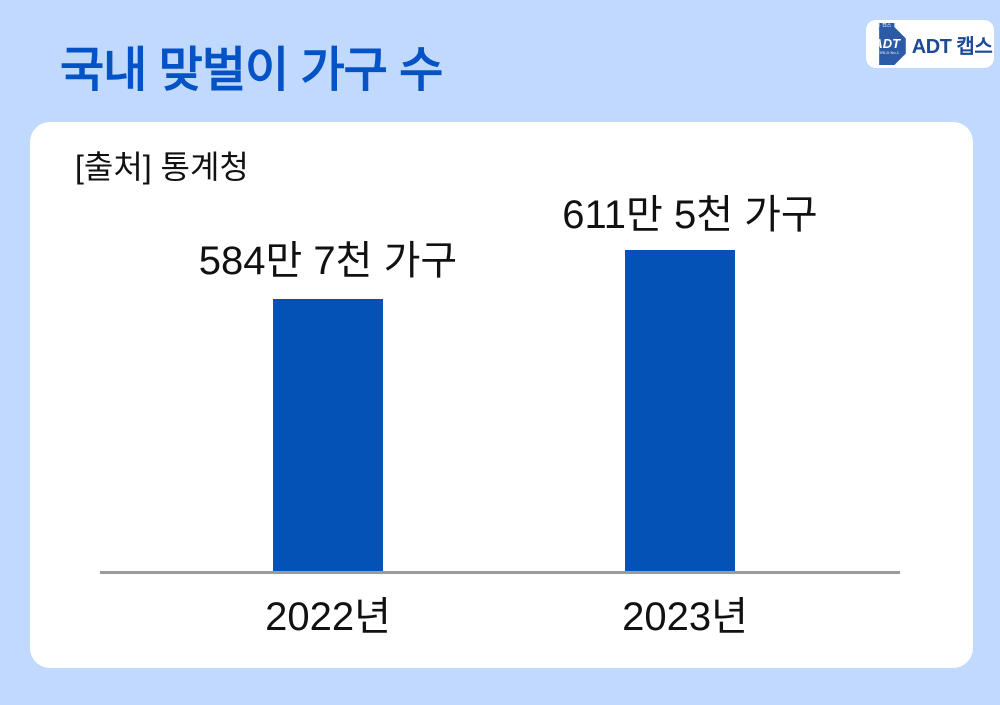 The height and width of the screenshot is (705, 1000). What do you see at coordinates (690, 215) in the screenshot?
I see `bar-value-label-2023: 611만 5천 가구` at bounding box center [690, 215].